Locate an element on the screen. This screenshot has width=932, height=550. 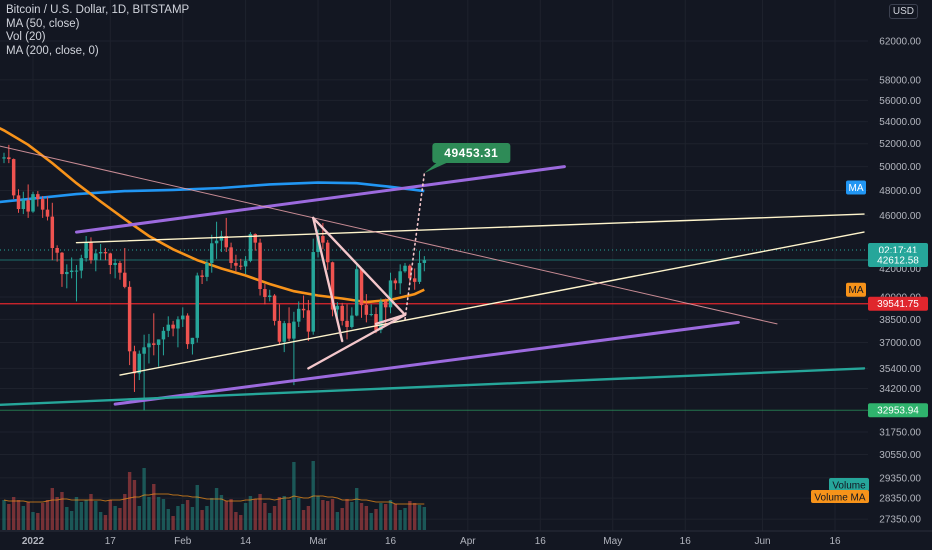
time-tick-label: Feb is located at coordinates (183, 541).